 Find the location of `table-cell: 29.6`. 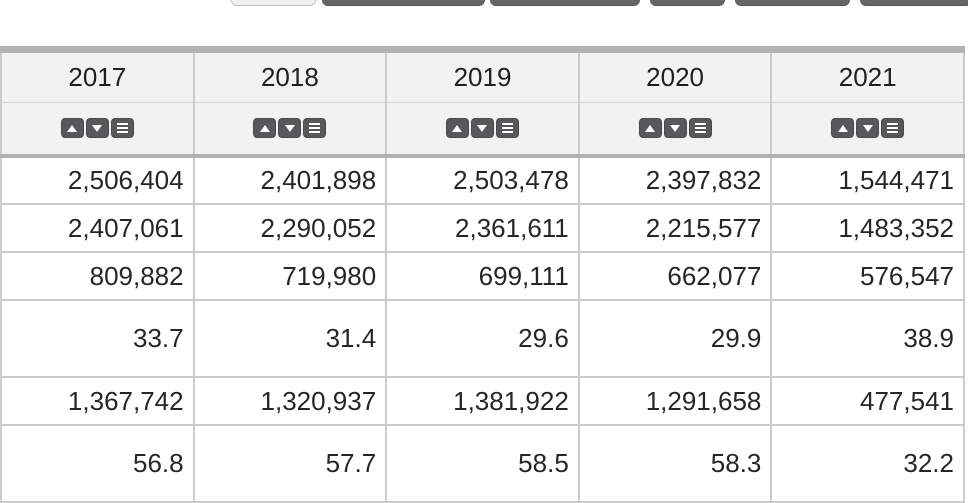

table-cell: 29.6 is located at coordinates (482, 338).